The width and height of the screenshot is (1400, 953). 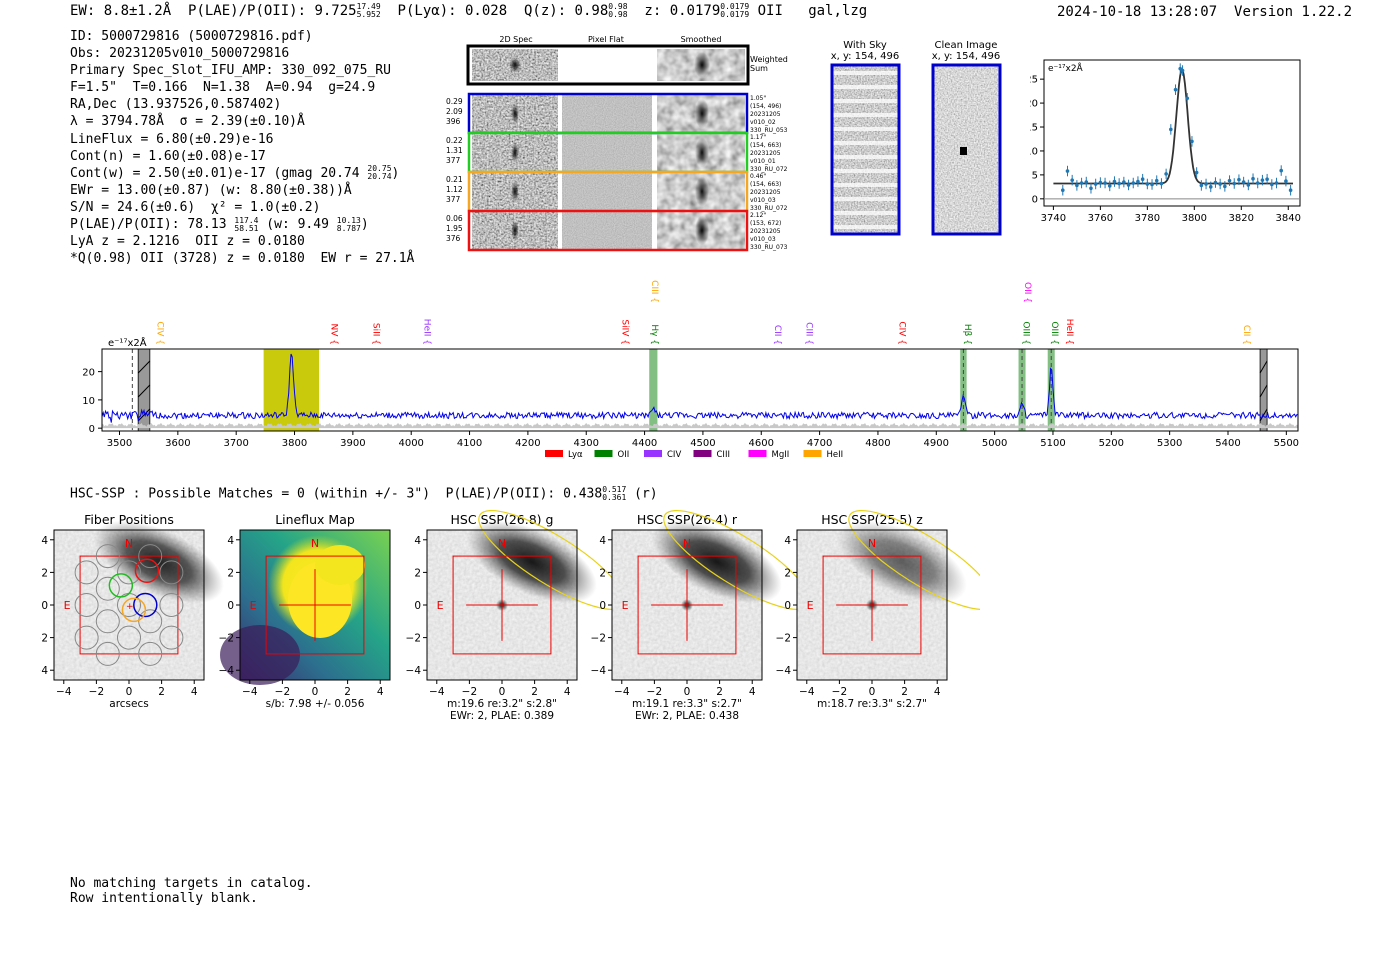 What do you see at coordinates (872, 704) in the screenshot?
I see `hsc-panel-caption: m:18.7 re:3.3" s:2.7"` at bounding box center [872, 704].